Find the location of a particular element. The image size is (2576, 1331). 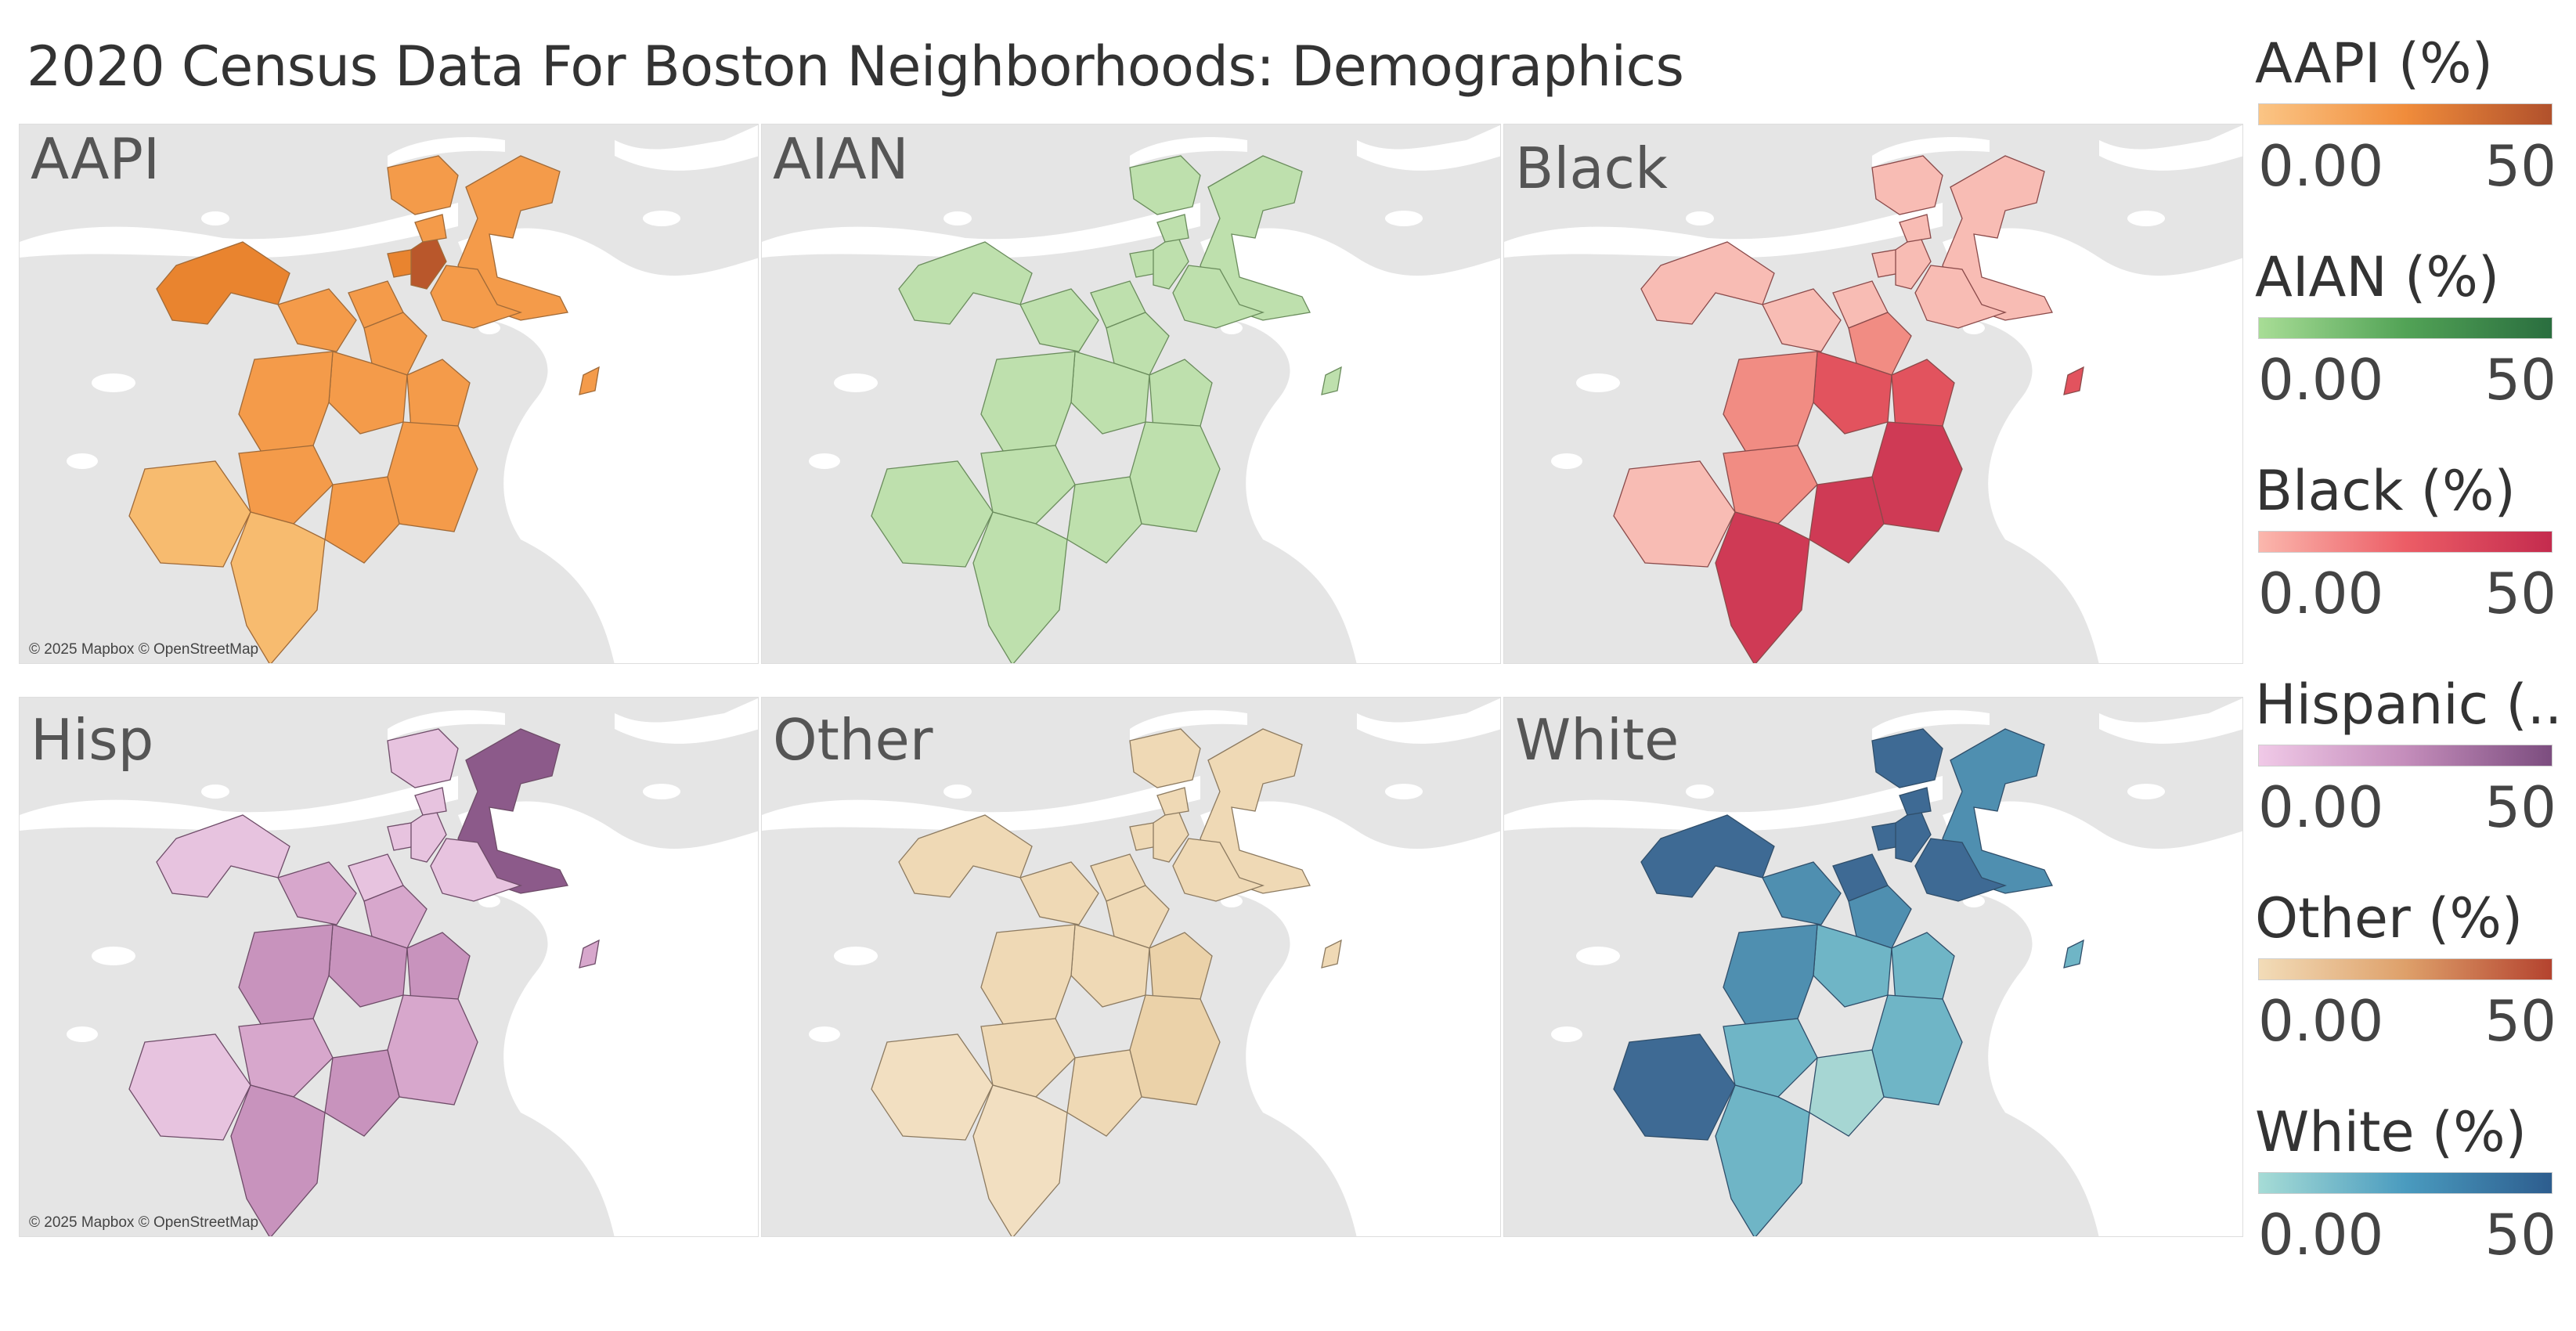

map-panel-white: White is located at coordinates (1873, 967).